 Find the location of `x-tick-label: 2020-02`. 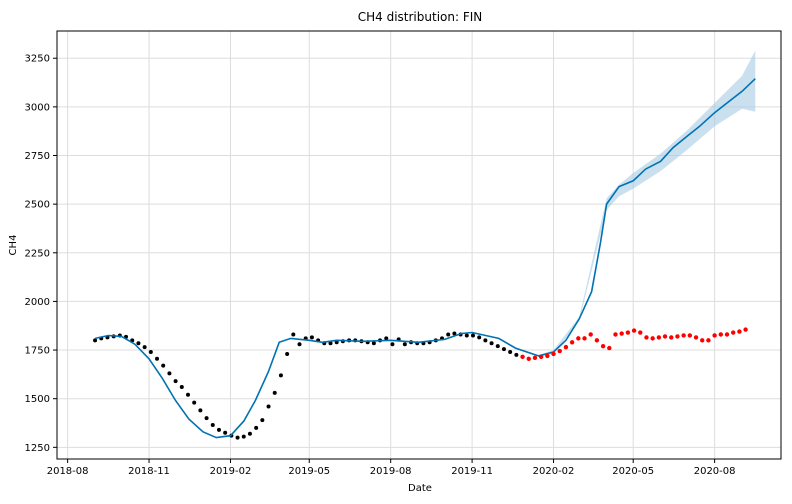

x-tick-label: 2020-02 is located at coordinates (554, 471).